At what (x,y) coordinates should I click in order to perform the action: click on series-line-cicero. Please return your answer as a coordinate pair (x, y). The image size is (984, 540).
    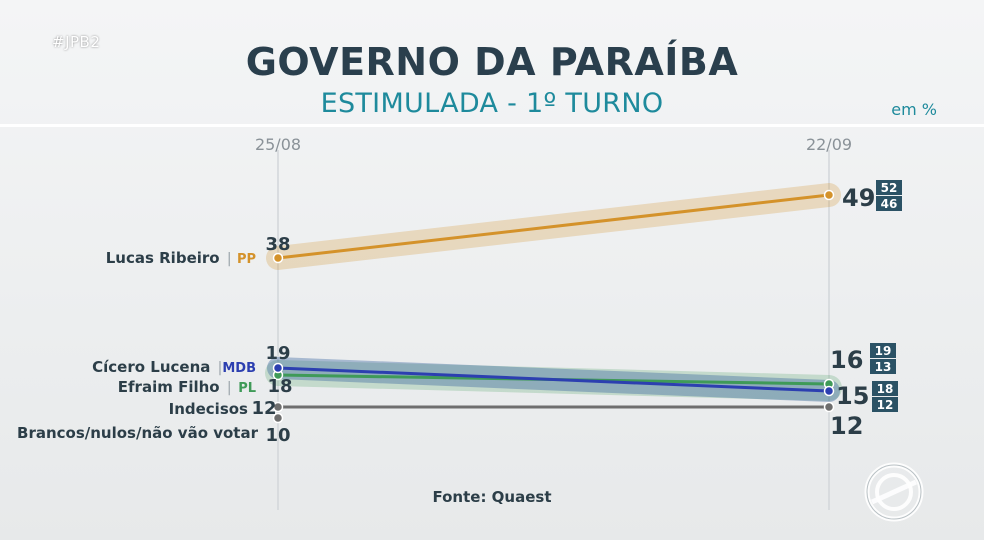
    Looking at the image, I should click on (553, 379).